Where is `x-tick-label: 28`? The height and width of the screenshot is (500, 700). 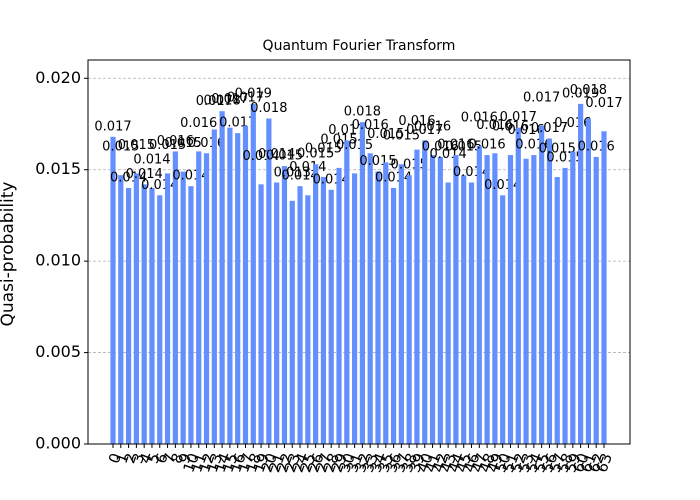
x-tick-label: 28 is located at coordinates (331, 463).